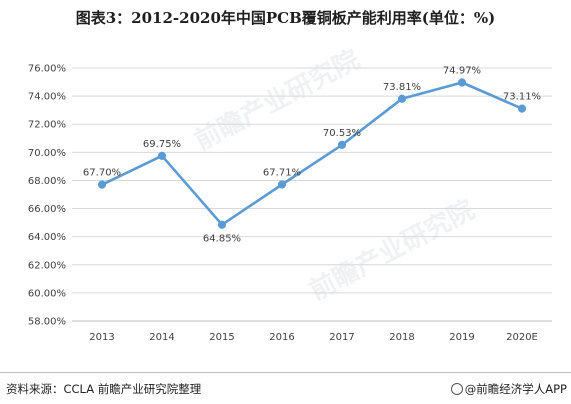 Image resolution: width=571 pixels, height=404 pixels. I want to click on x-tick-label: 2016, so click(281, 337).